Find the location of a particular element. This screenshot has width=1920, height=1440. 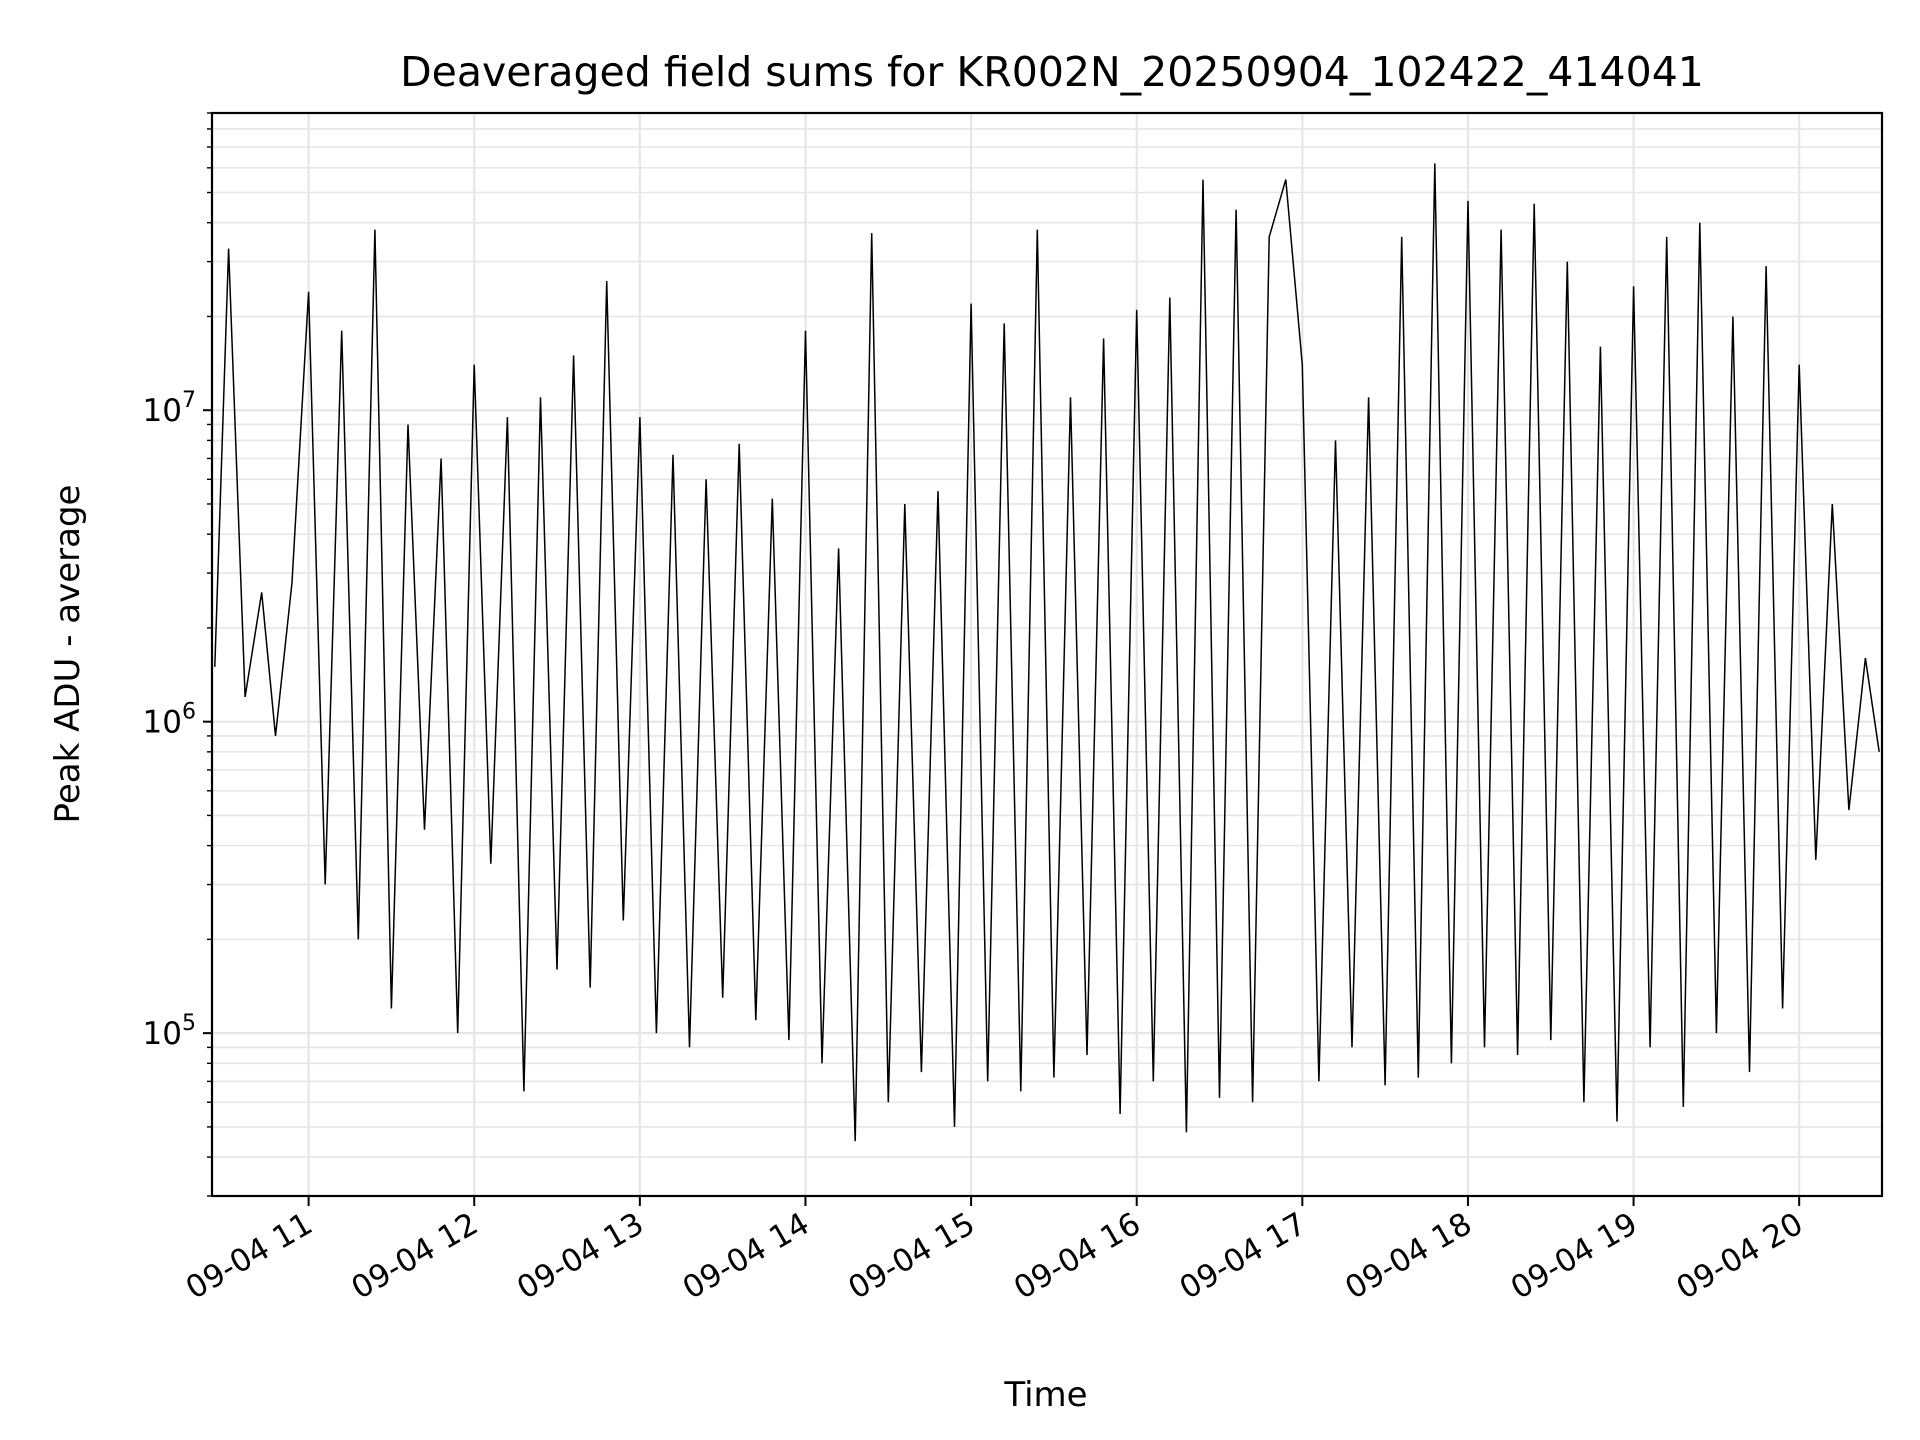

y-tick-label: 10⁵ is located at coordinates (169, 1031).